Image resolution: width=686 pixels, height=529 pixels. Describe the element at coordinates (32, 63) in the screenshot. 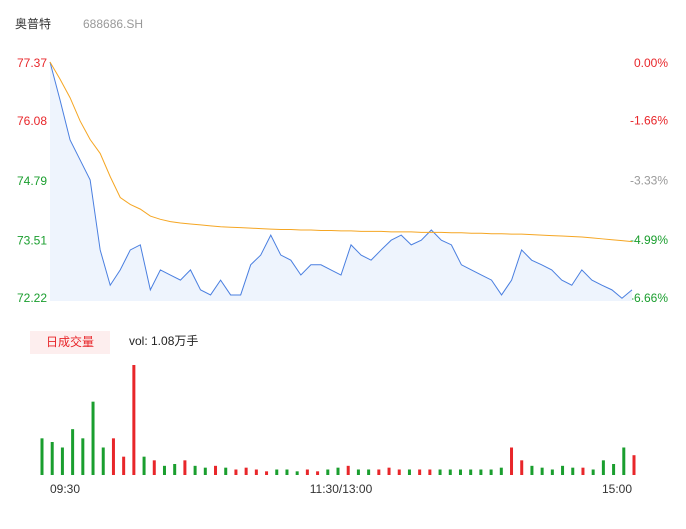

I see `y-tick-label: 77.37` at that location.